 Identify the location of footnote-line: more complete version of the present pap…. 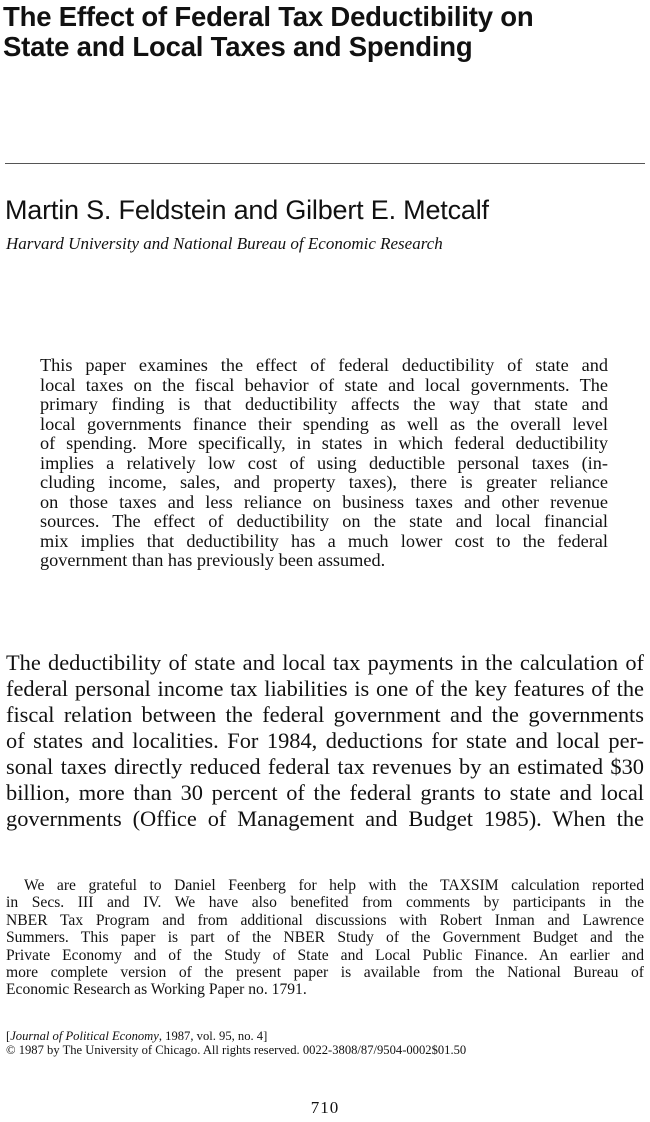
(325, 973).